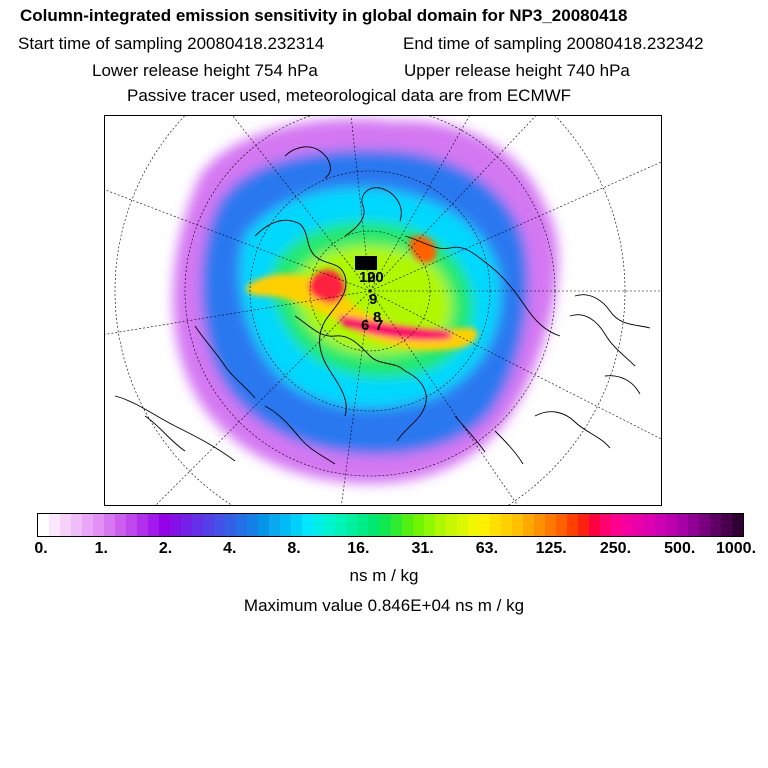 Image resolution: width=768 pixels, height=768 pixels. I want to click on colorbar, so click(390, 525).